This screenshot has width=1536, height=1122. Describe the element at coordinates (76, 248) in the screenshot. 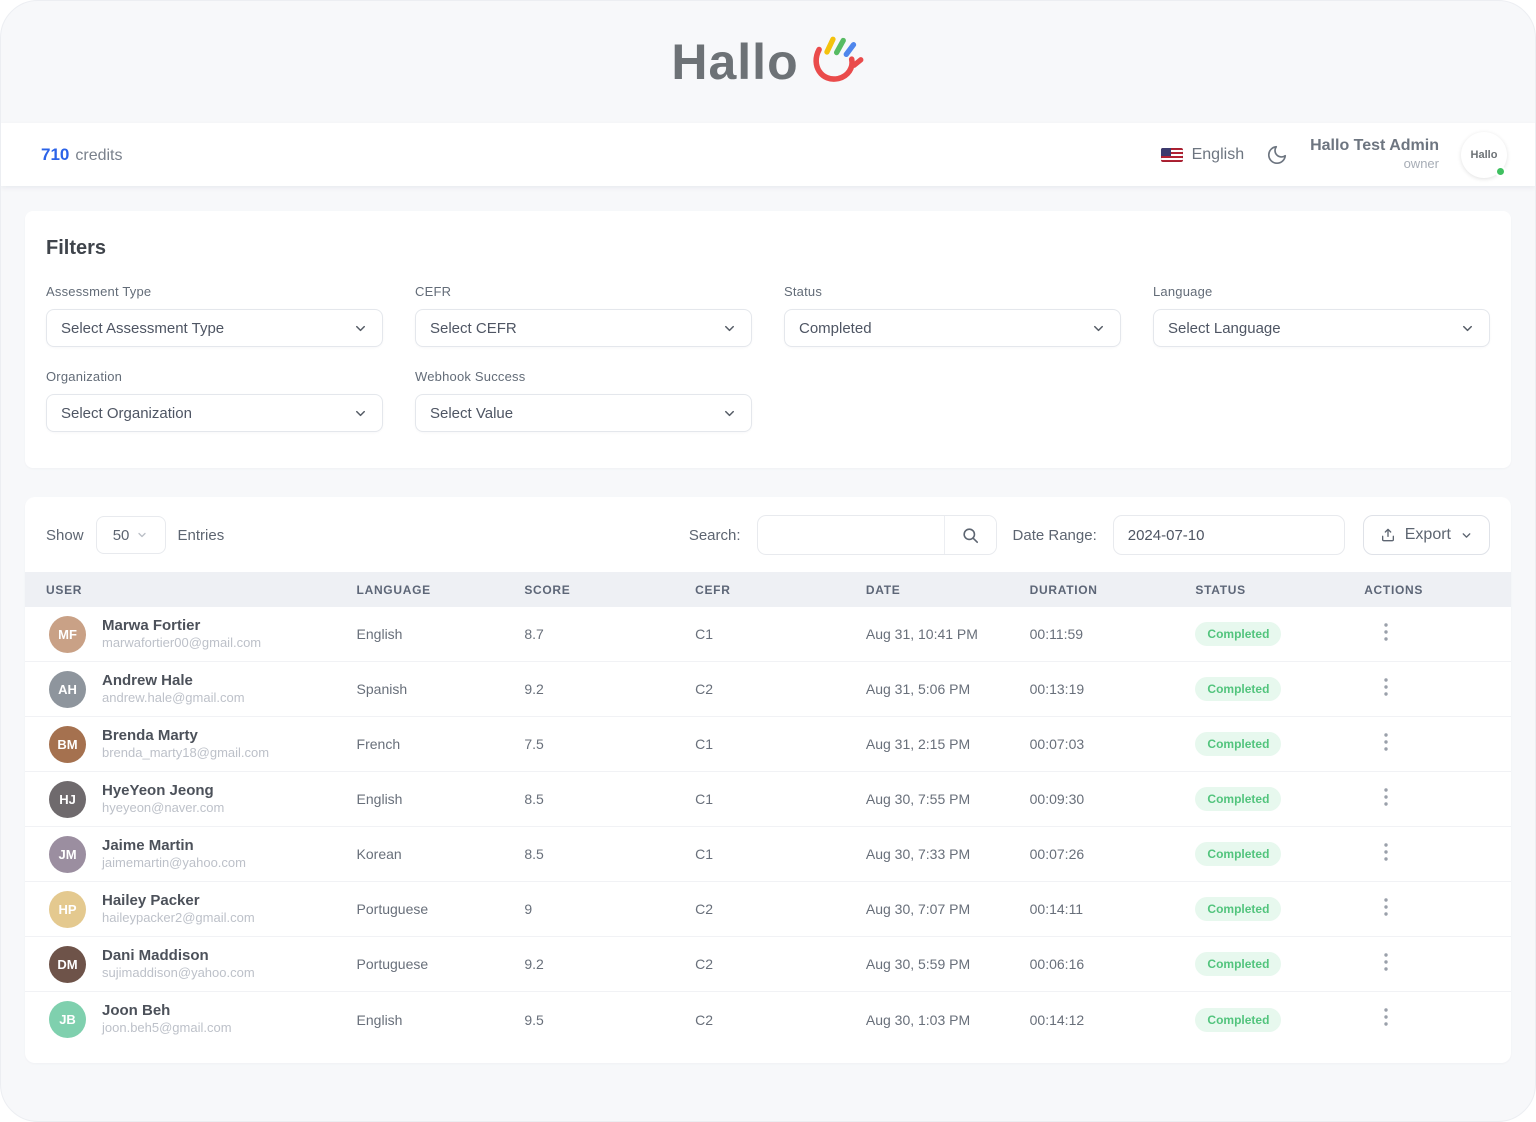

I see `filters-title: Filters` at that location.